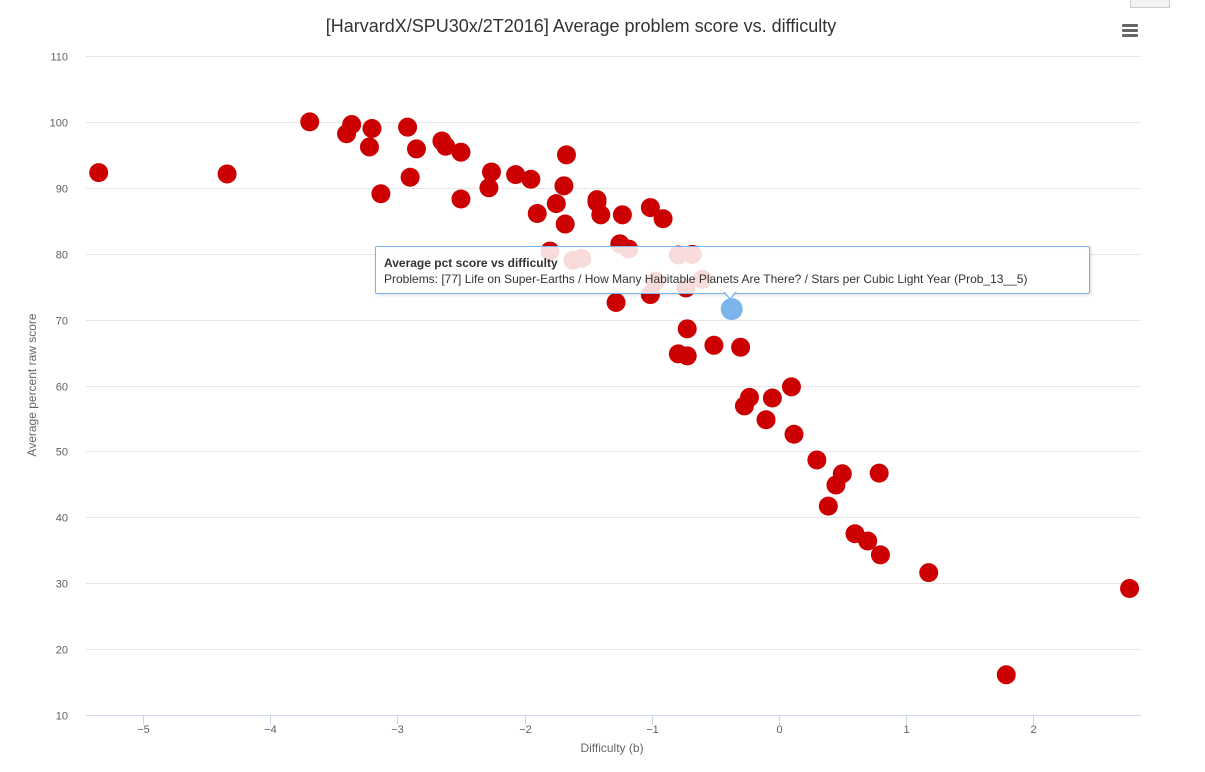  I want to click on y-tick-label: 10, so click(62, 717).